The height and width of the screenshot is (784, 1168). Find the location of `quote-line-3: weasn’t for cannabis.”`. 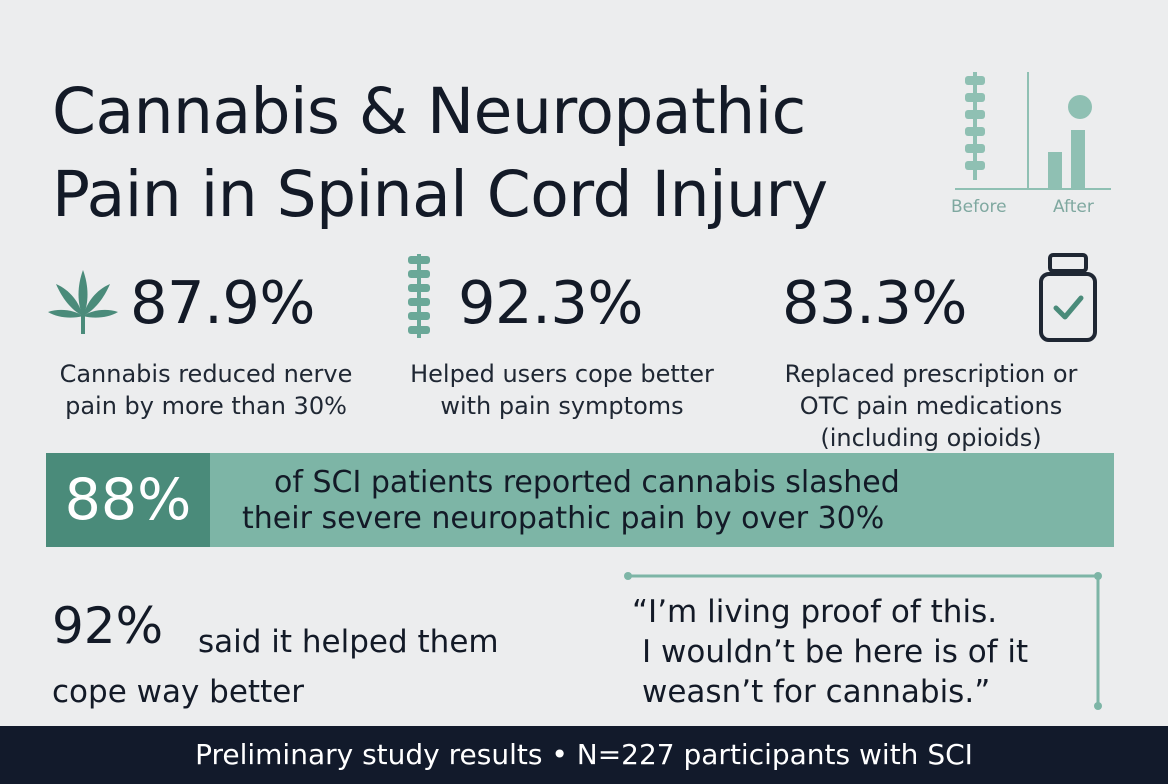

quote-line-3: weasn’t for cannabis.” is located at coordinates (816, 692).